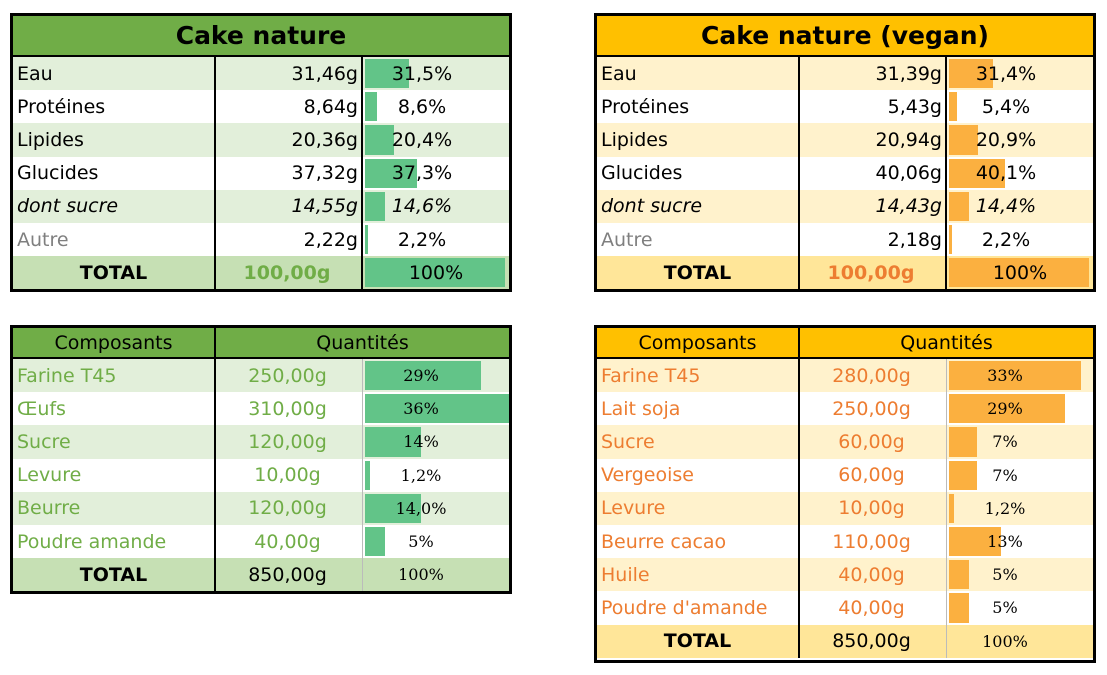  Describe the element at coordinates (289, 542) in the screenshot. I see `ingredient-quantity: 40,00g` at that location.